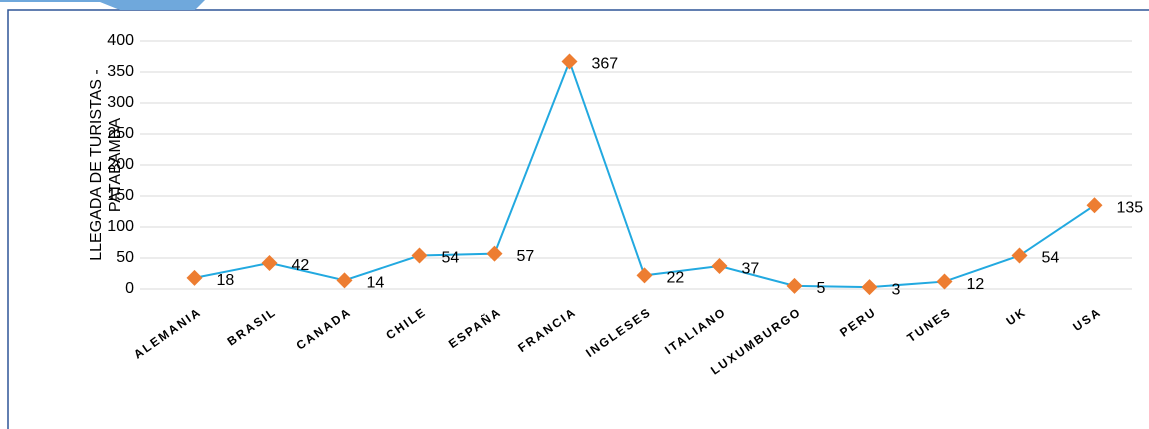 The width and height of the screenshot is (1149, 429). I want to click on x-tick-label: USA, so click(1087, 319).